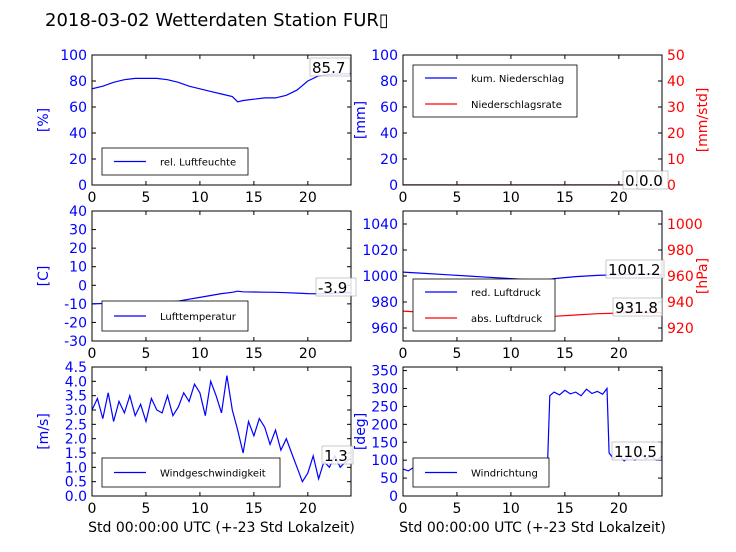  What do you see at coordinates (384, 303) in the screenshot?
I see `y-tick-label: 980` at bounding box center [384, 303].